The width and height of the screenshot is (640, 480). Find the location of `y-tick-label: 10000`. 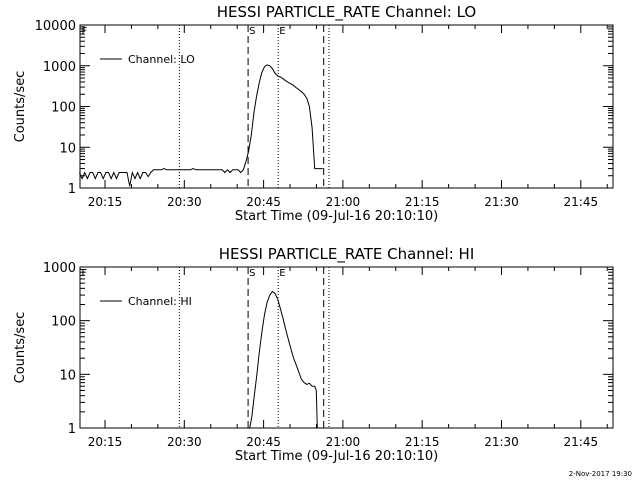

y-tick-label: 10000 is located at coordinates (55, 26).